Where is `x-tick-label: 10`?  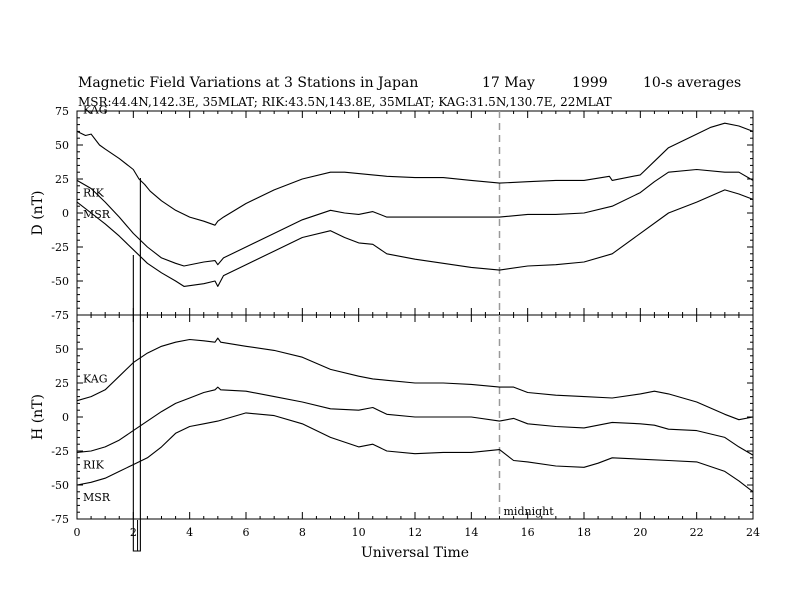 x-tick-label: 10 is located at coordinates (359, 532).